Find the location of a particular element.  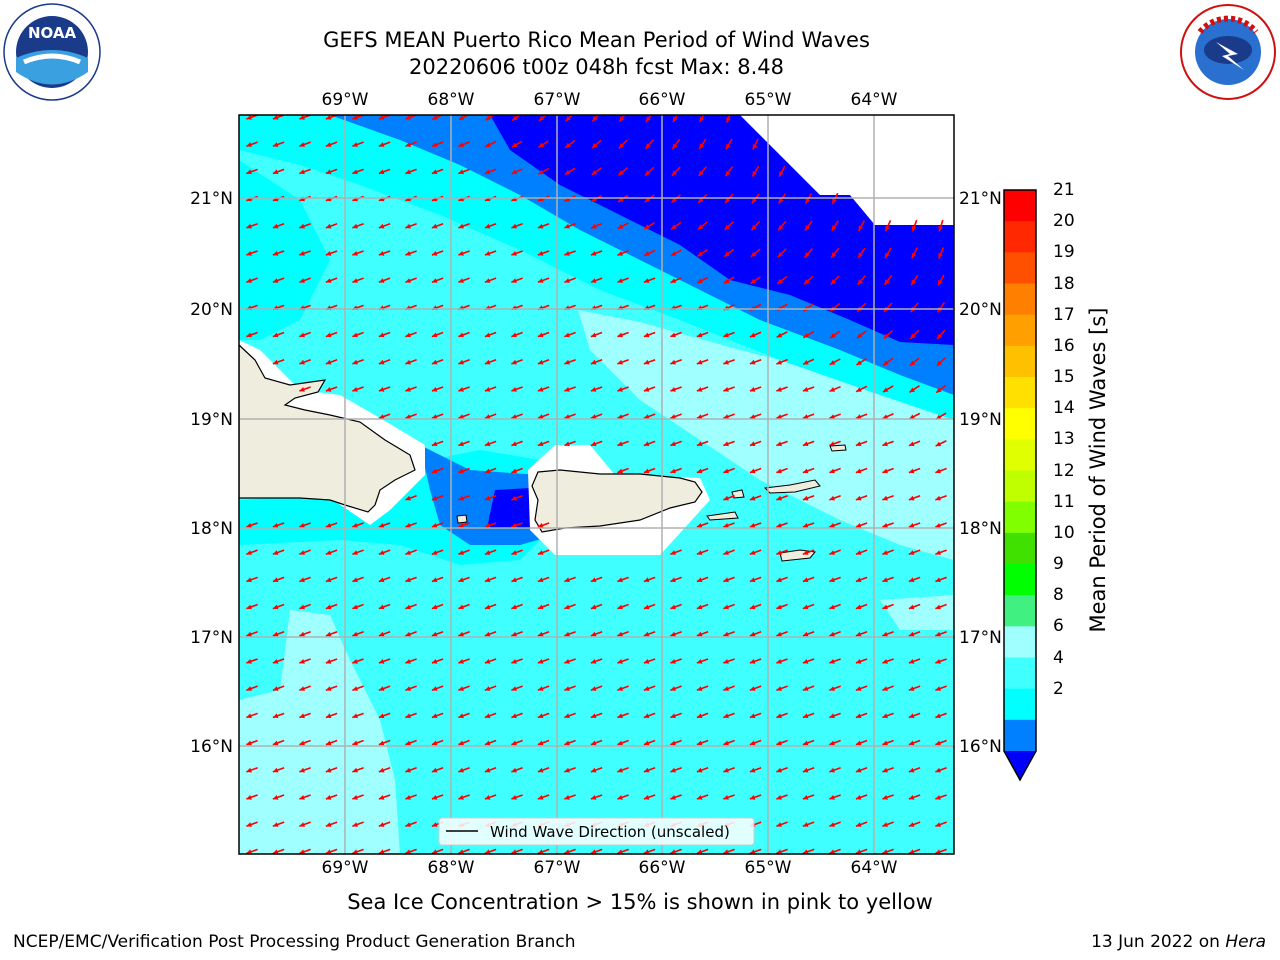

lat-tick-right: 17°N is located at coordinates (980, 638).